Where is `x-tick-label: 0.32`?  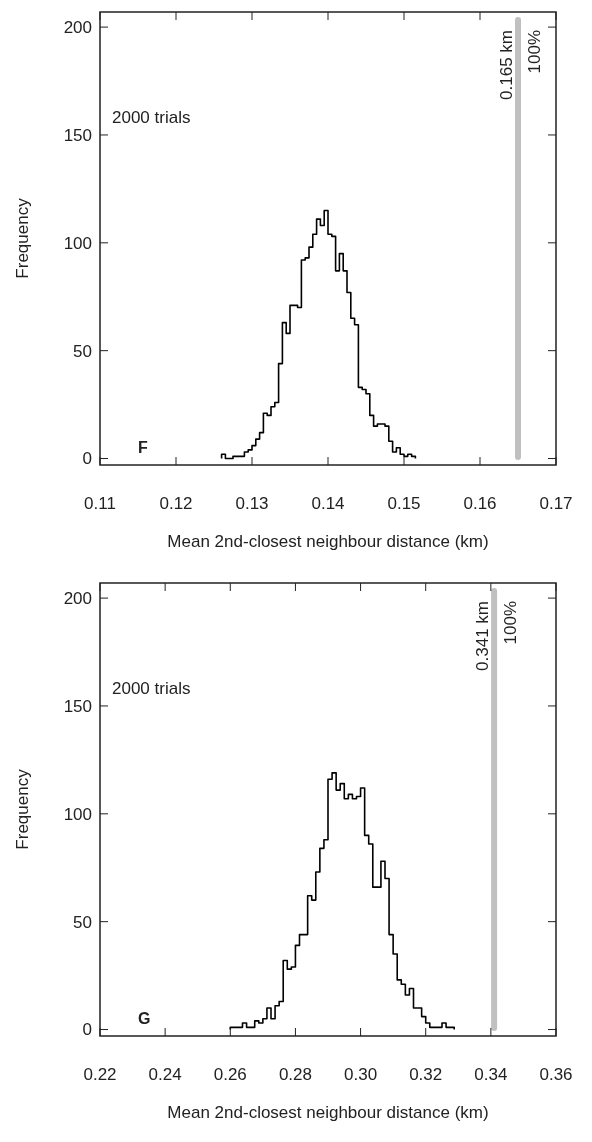
x-tick-label: 0.32 is located at coordinates (426, 1074).